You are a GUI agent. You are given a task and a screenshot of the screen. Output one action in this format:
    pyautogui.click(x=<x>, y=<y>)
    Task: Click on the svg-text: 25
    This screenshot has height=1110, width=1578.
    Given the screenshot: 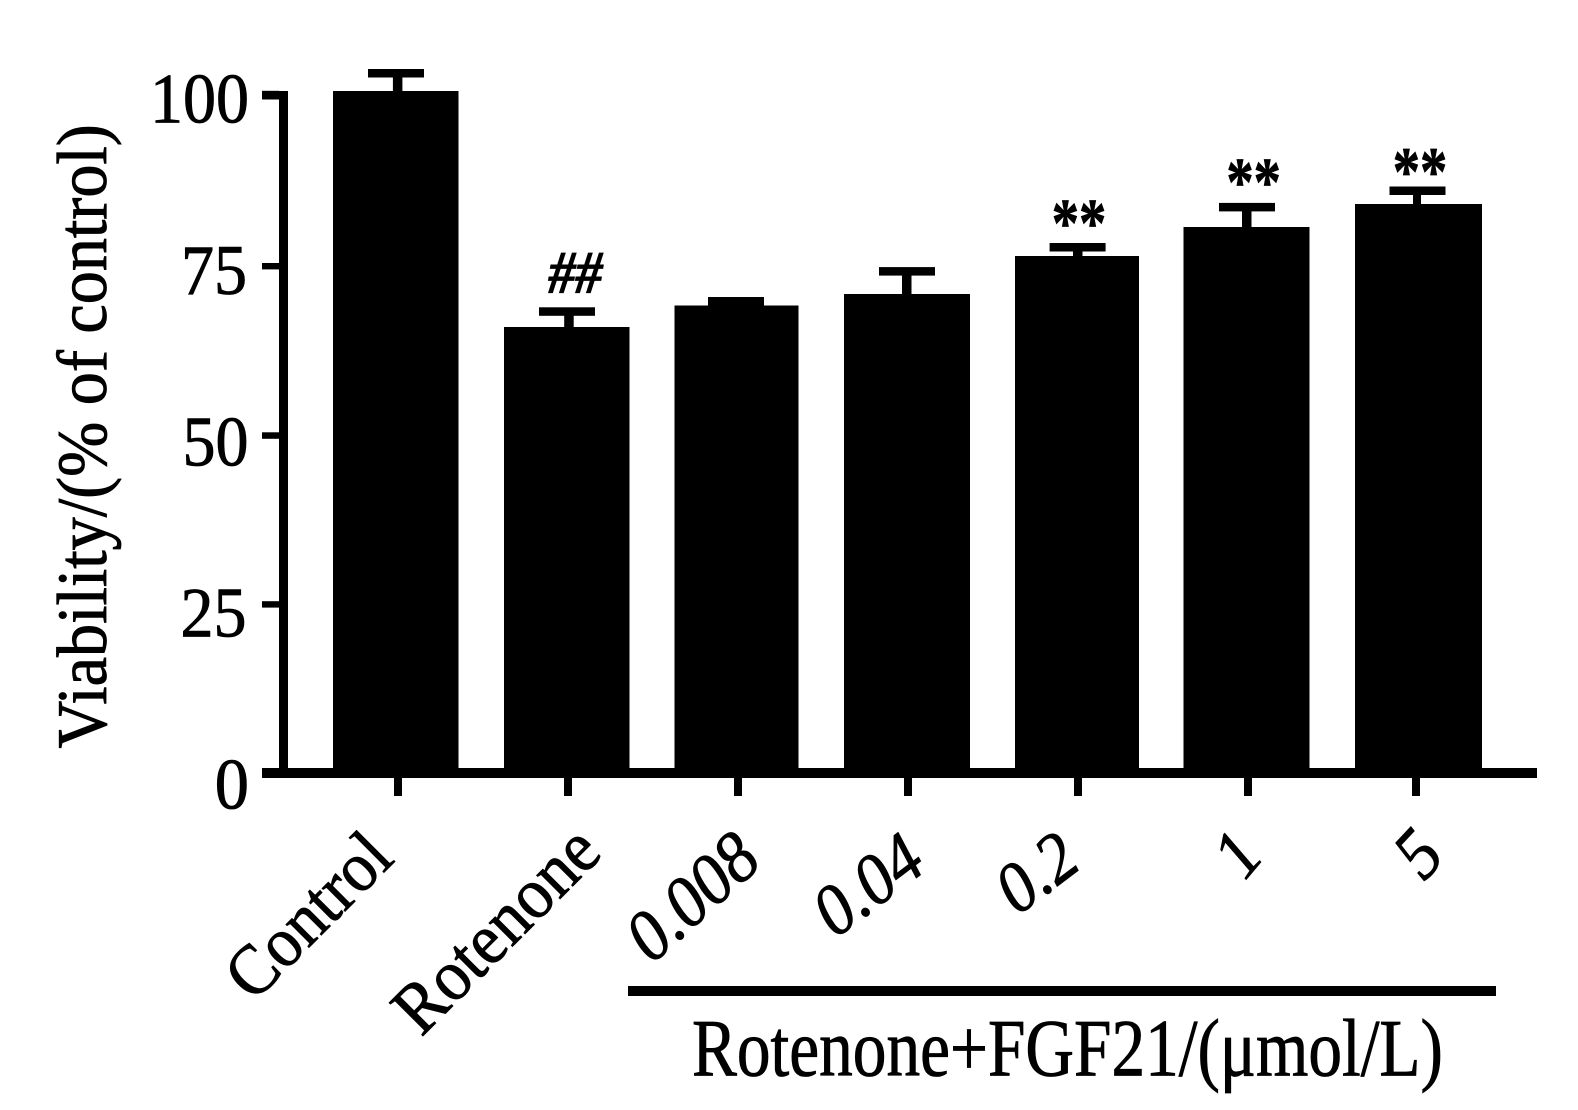 What is the action you would take?
    pyautogui.click(x=213, y=612)
    